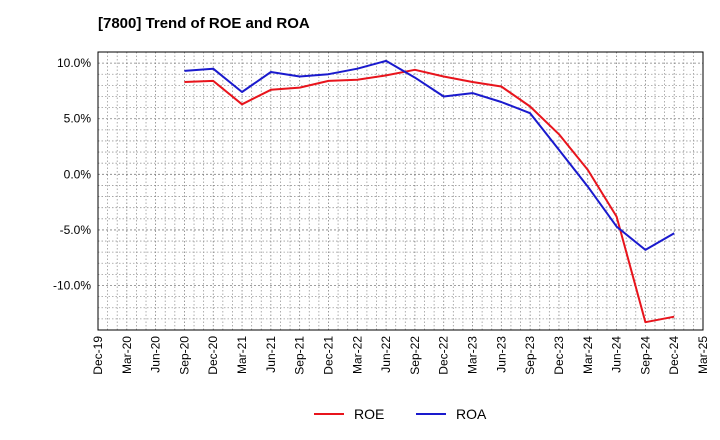  I want to click on y-tick-label: 0.0%, so click(78, 174).